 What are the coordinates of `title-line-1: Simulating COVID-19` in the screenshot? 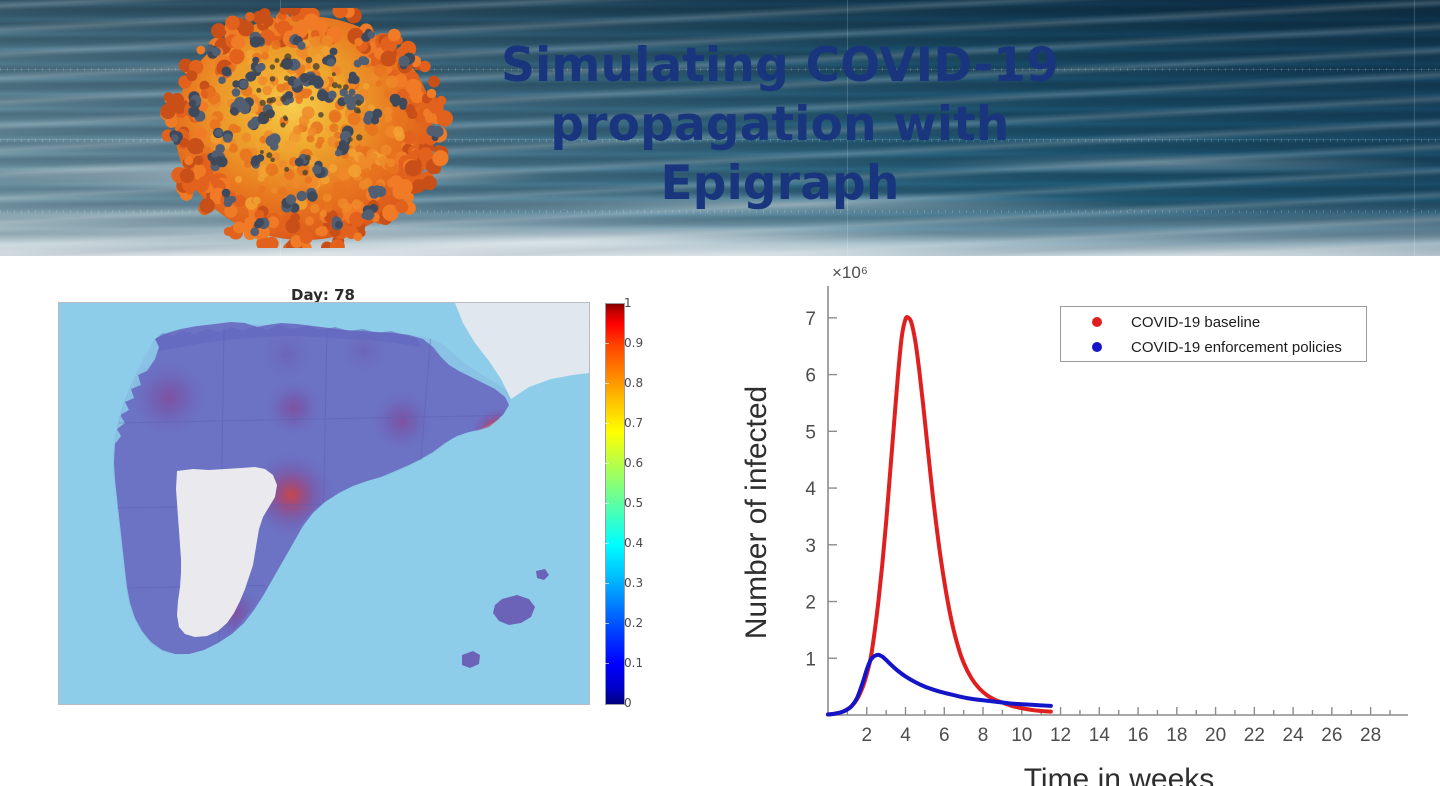 It's located at (780, 65).